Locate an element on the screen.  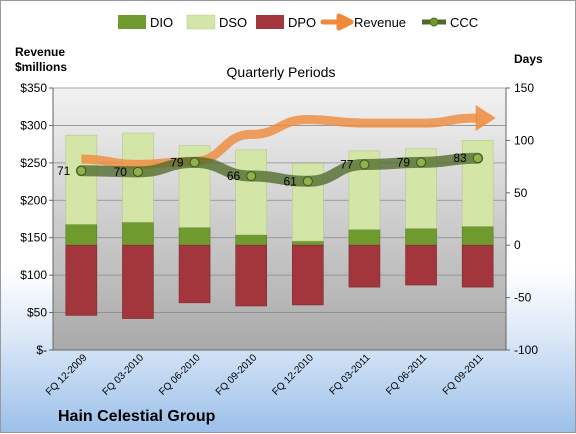
x-tick-label: FQ 06-2011 is located at coordinates (406, 374).